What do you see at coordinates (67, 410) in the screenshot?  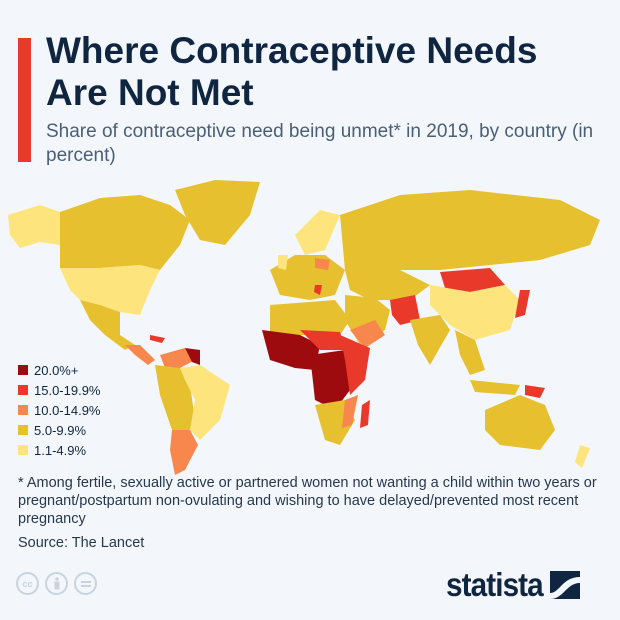 I see `legend-label: 10.0-14.9%` at bounding box center [67, 410].